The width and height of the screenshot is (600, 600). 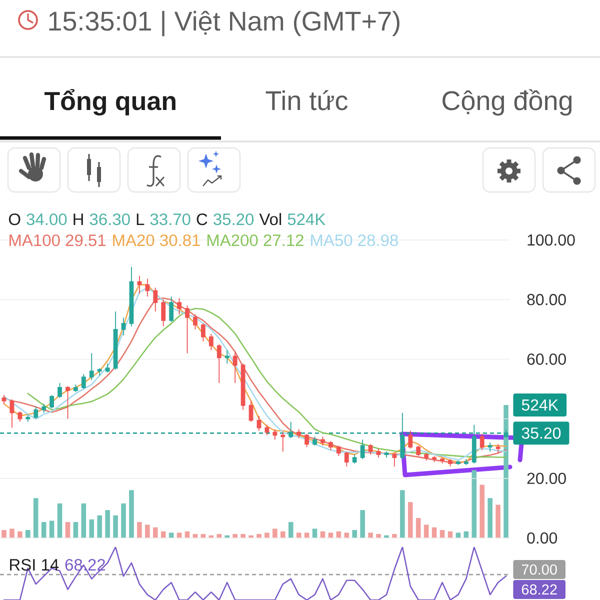 I want to click on text: Tổng quan, so click(x=110, y=102).